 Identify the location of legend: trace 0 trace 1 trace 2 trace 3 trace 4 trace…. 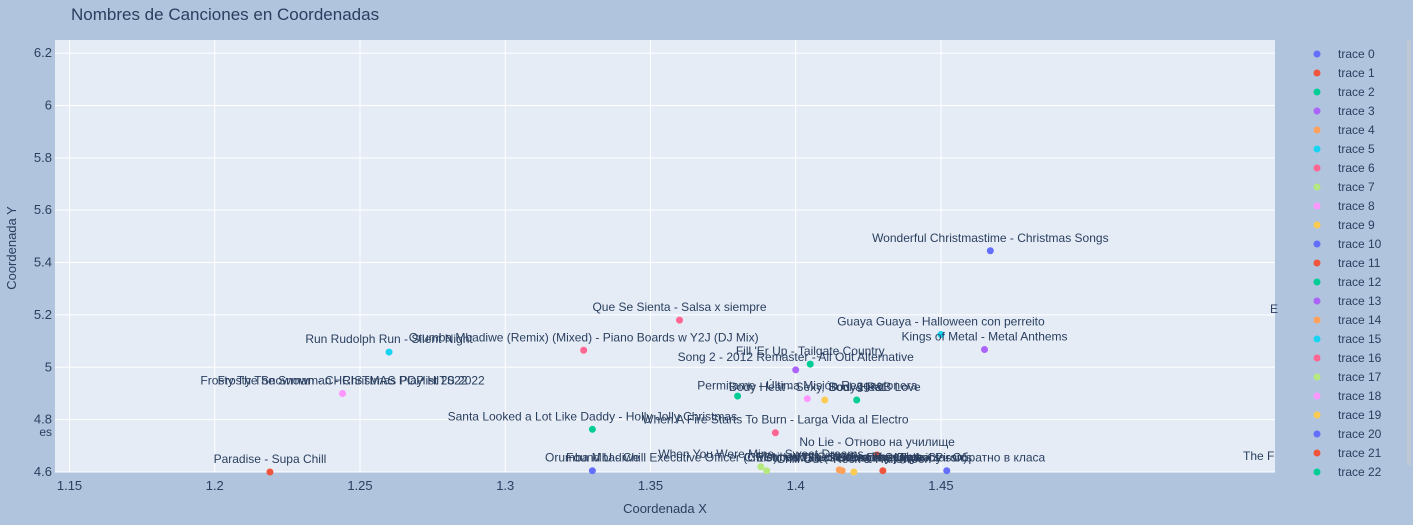
(1362, 259).